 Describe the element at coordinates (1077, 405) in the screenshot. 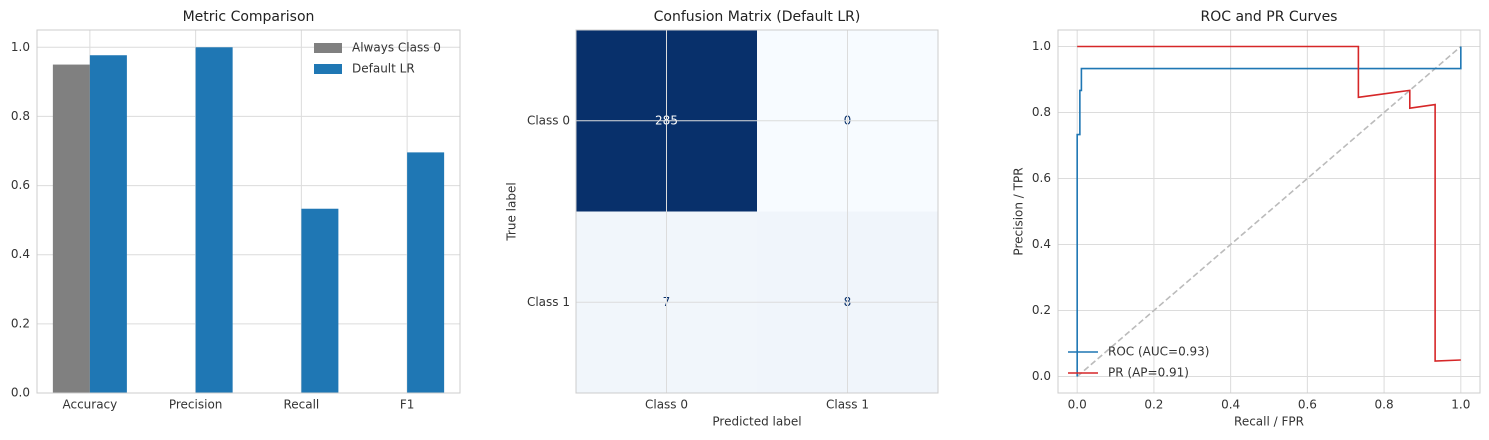

I see `x-tick-label: 0.0` at that location.